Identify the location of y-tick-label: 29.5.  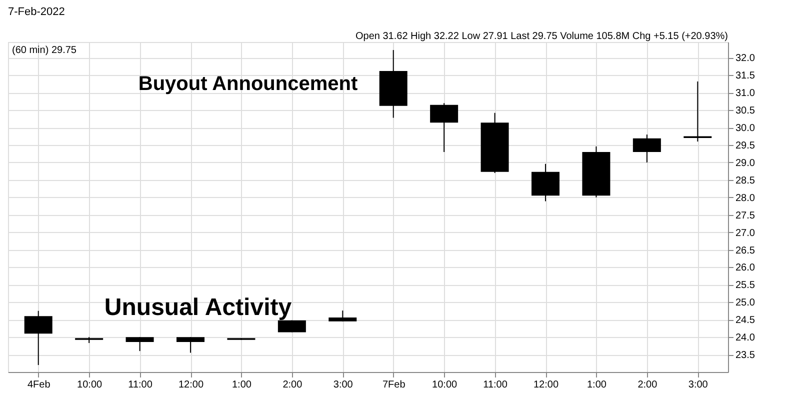
(746, 146).